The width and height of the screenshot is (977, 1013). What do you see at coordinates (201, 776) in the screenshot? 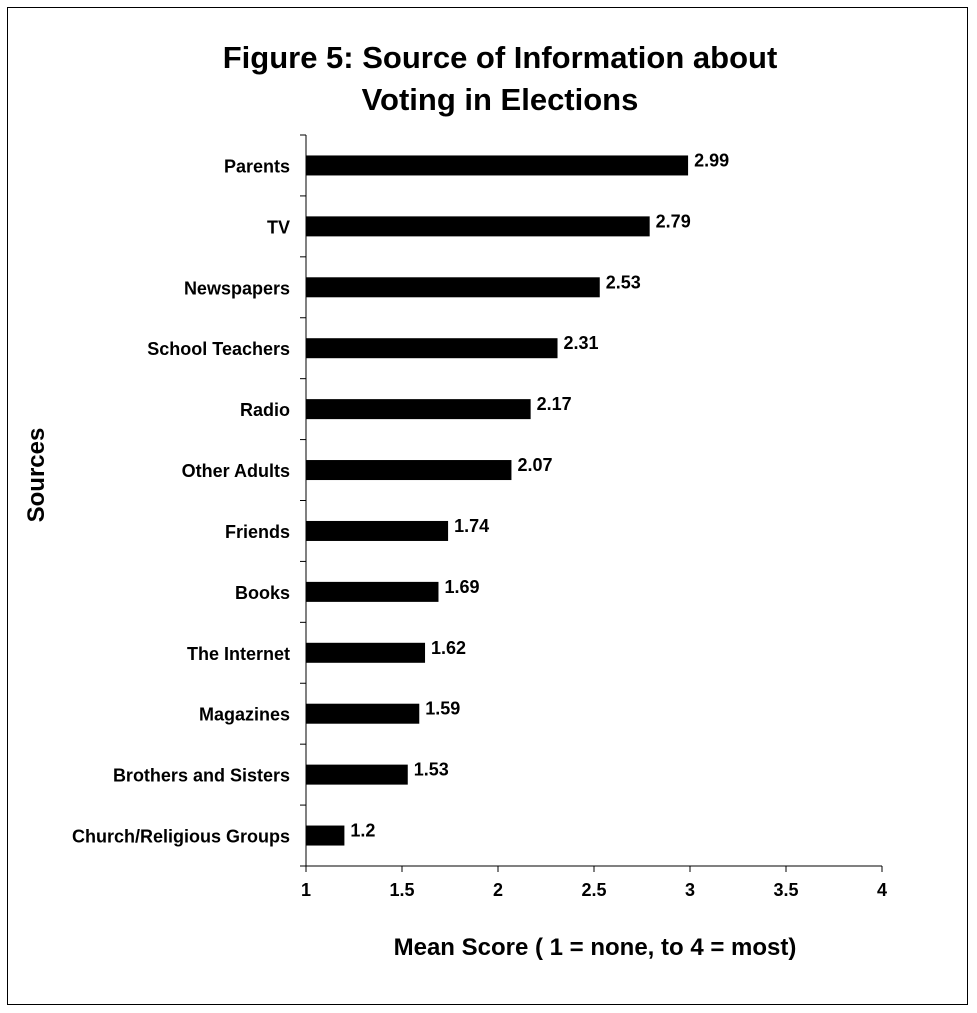
I see `category-label: Brothers and Sisters` at bounding box center [201, 776].